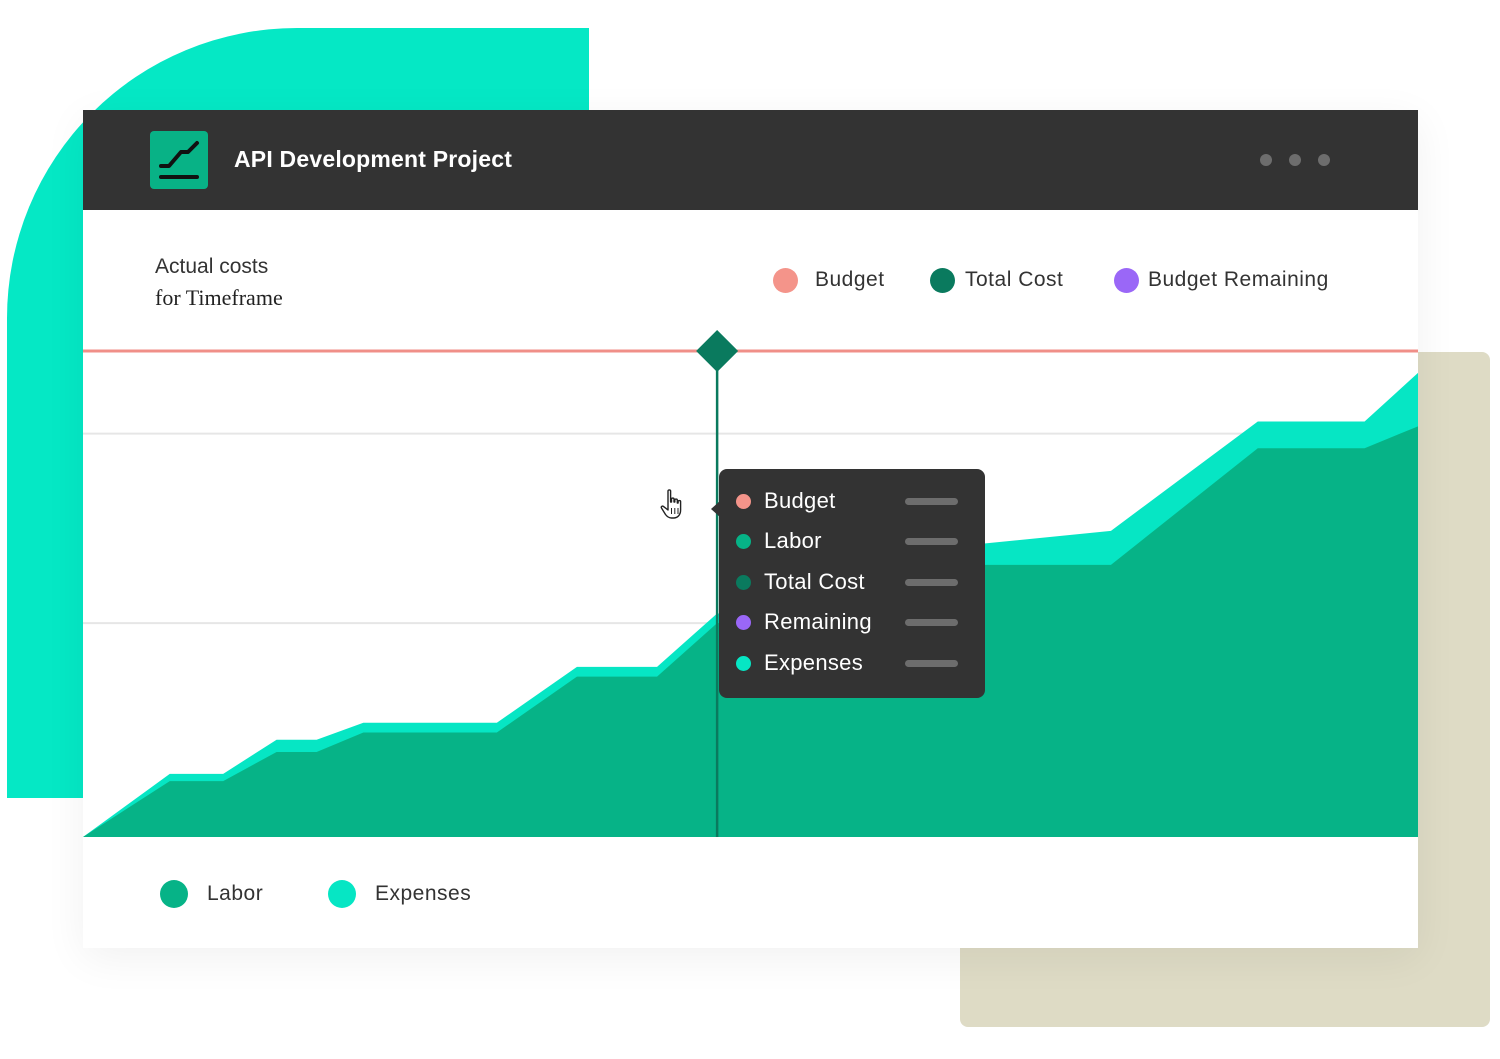 This screenshot has height=1059, width=1500. What do you see at coordinates (715, 509) in the screenshot?
I see `tooltip-pointer` at bounding box center [715, 509].